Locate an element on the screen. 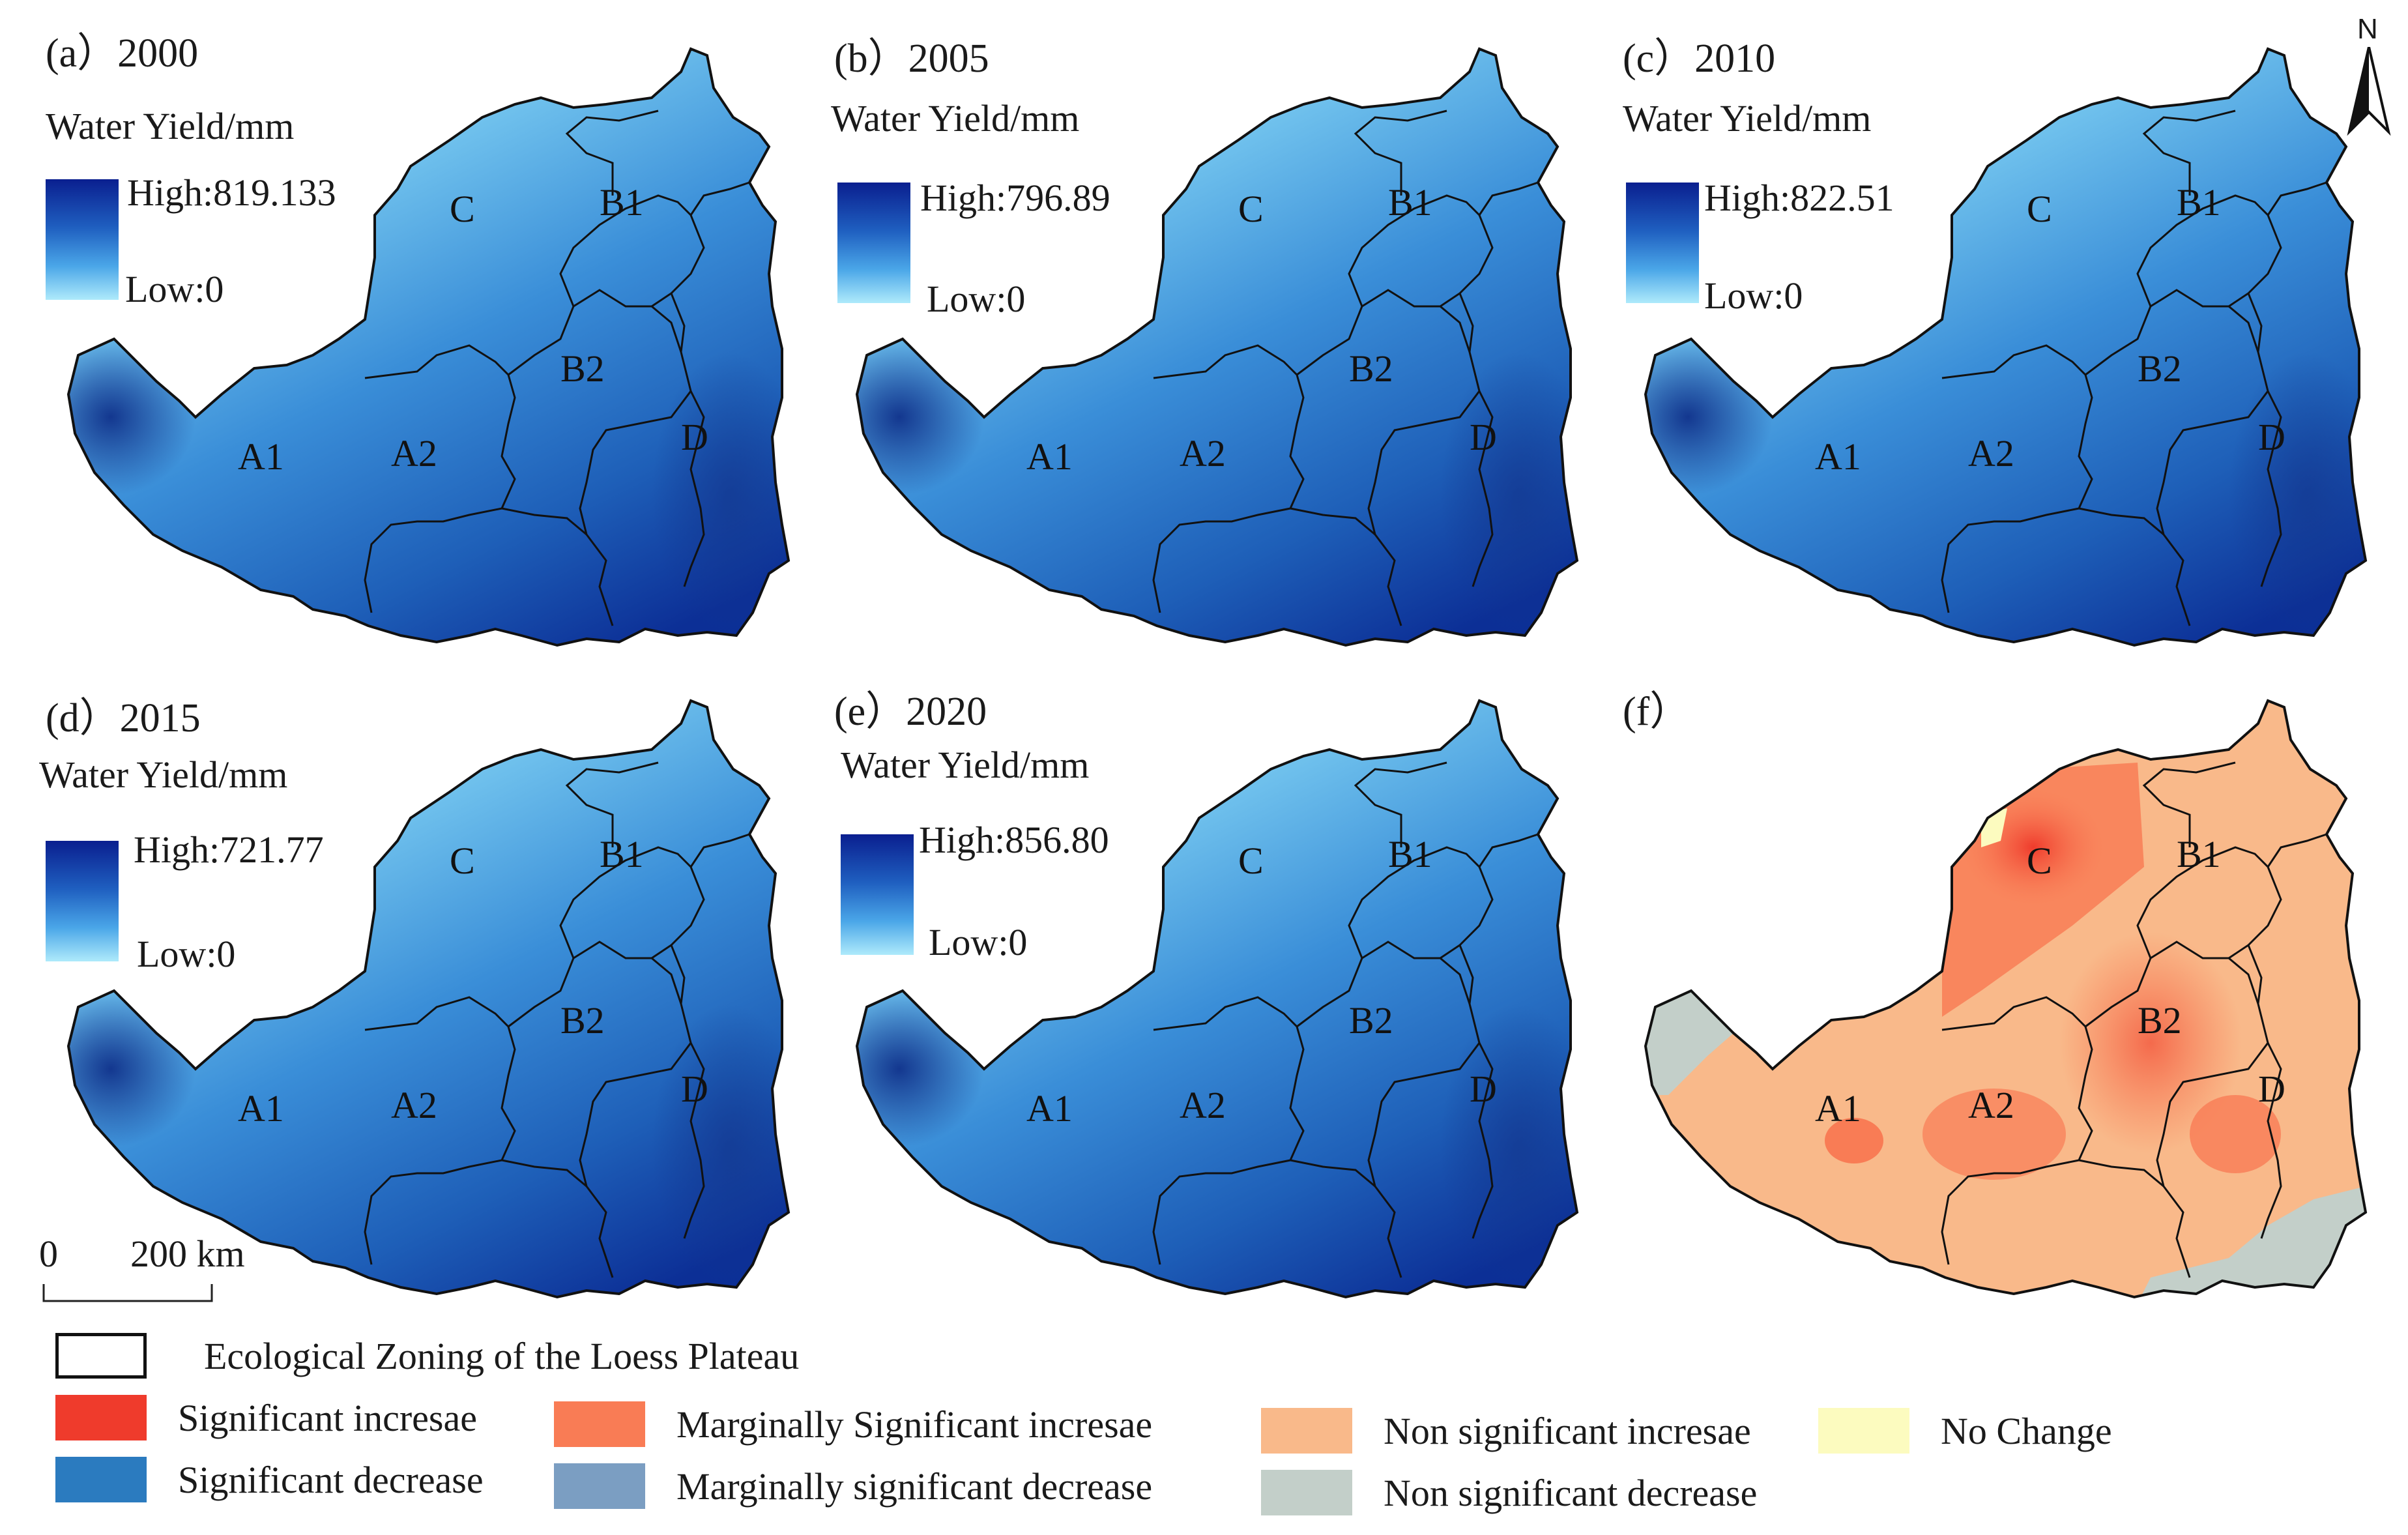  map-e: C B1 B2 A1 A2 D is located at coordinates (1217, 999).